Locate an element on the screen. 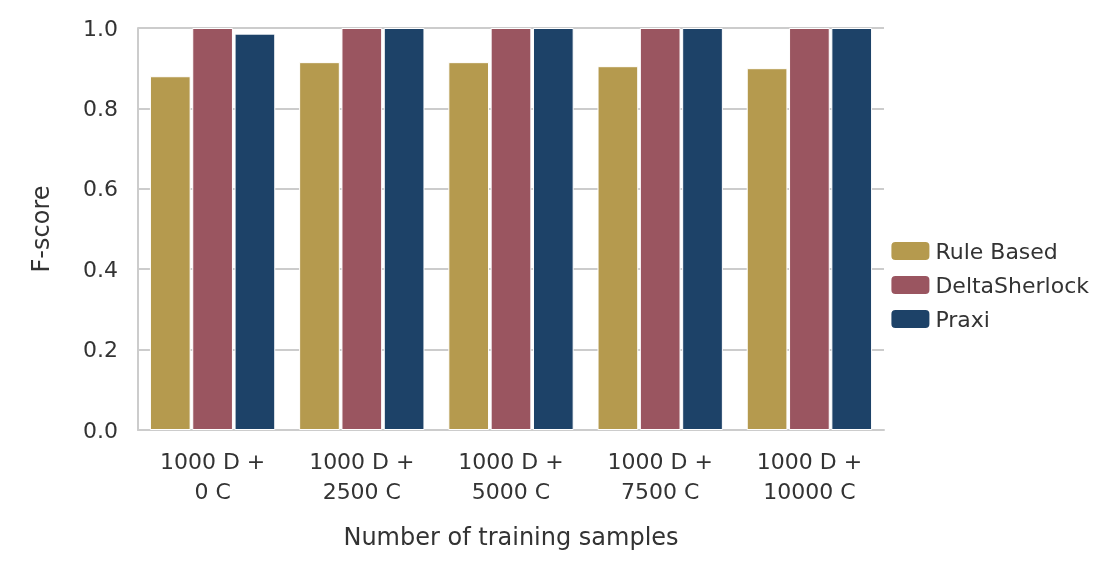 The height and width of the screenshot is (570, 1112). y-axis-title: F-score is located at coordinates (41, 229).